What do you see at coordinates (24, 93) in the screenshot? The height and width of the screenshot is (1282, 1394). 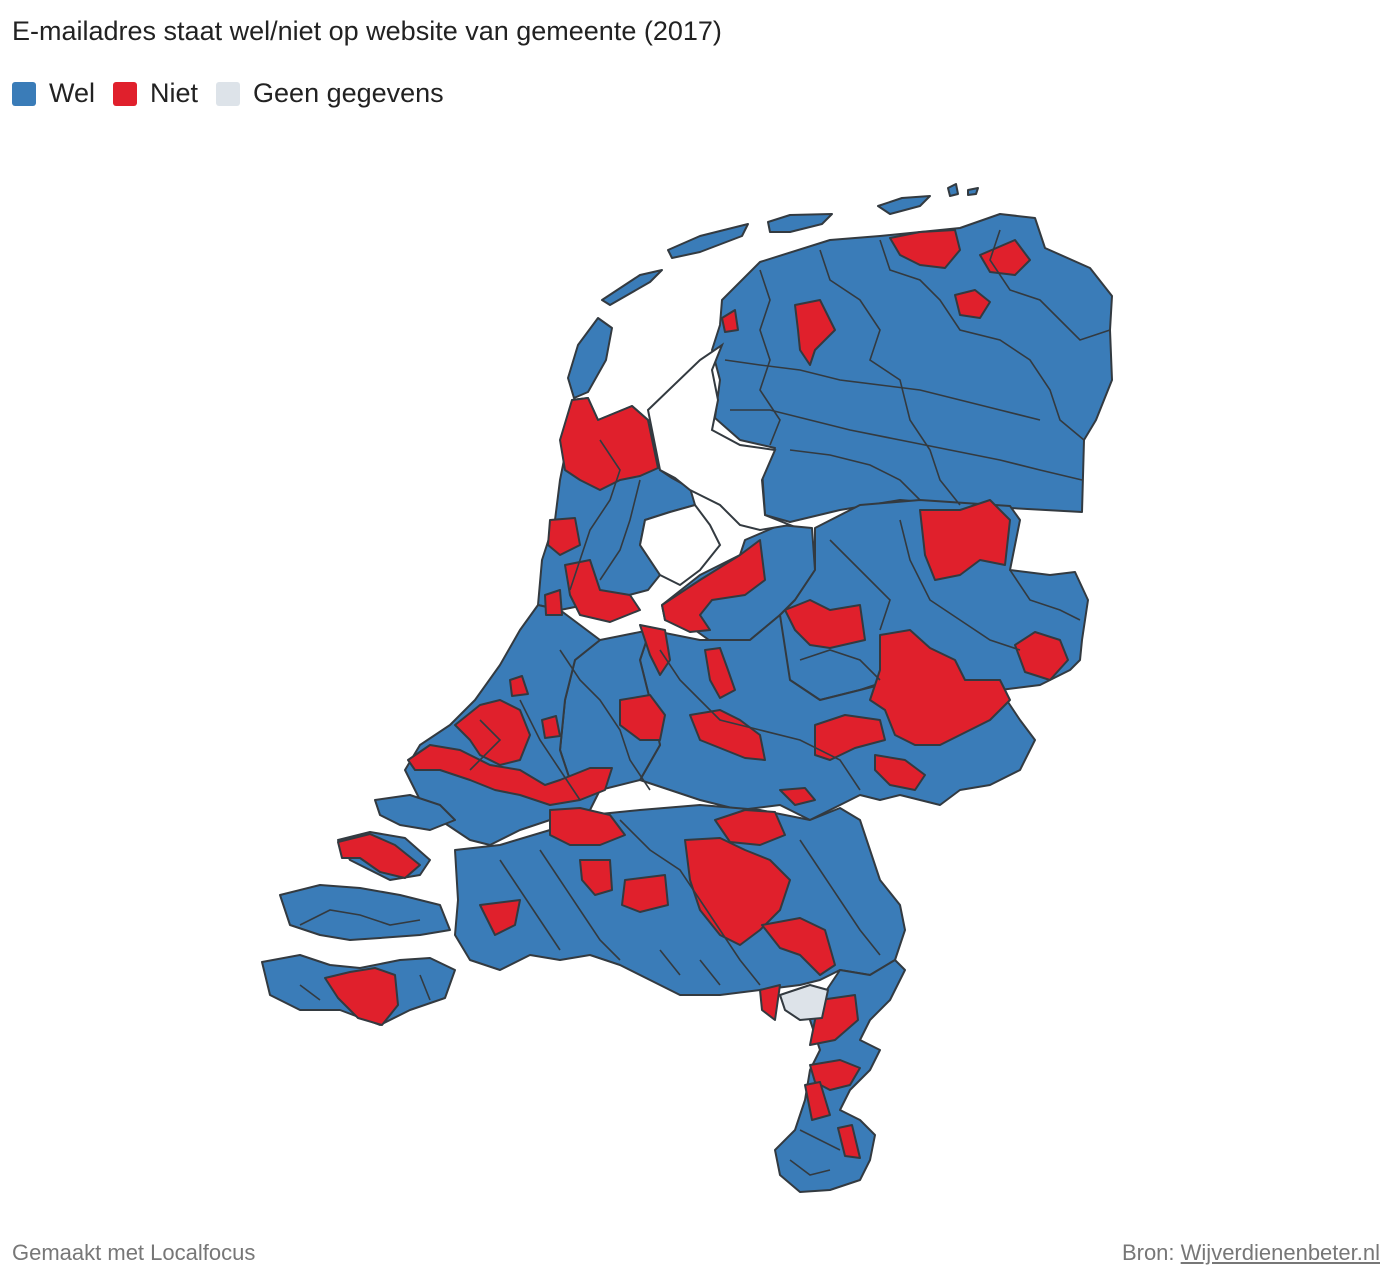 I see `legend-swatch-wel` at bounding box center [24, 93].